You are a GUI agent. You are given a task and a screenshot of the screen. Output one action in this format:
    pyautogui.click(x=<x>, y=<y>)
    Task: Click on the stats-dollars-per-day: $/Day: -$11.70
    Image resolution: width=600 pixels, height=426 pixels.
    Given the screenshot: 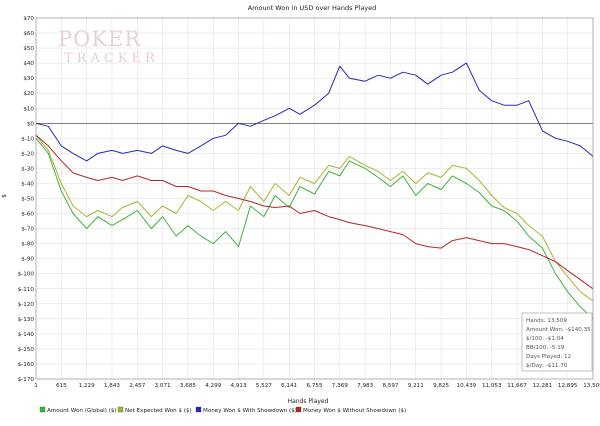 What is the action you would take?
    pyautogui.click(x=547, y=366)
    